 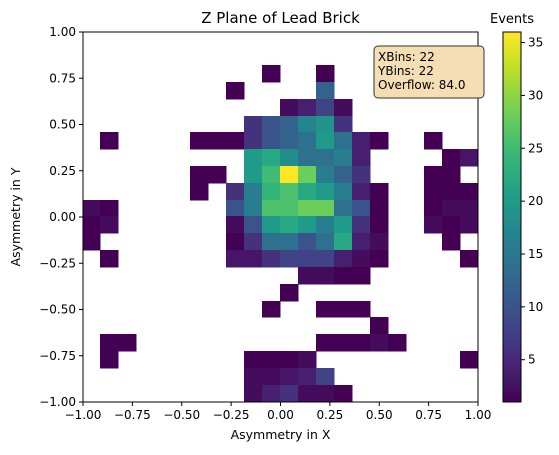 I want to click on stats-box-background, so click(x=429, y=72).